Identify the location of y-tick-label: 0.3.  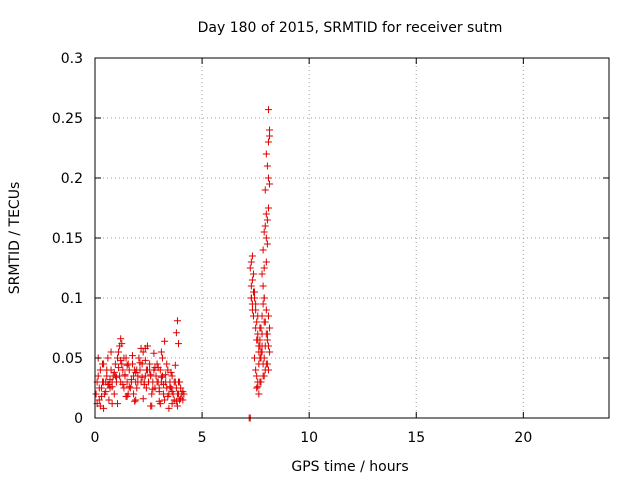
(72, 59).